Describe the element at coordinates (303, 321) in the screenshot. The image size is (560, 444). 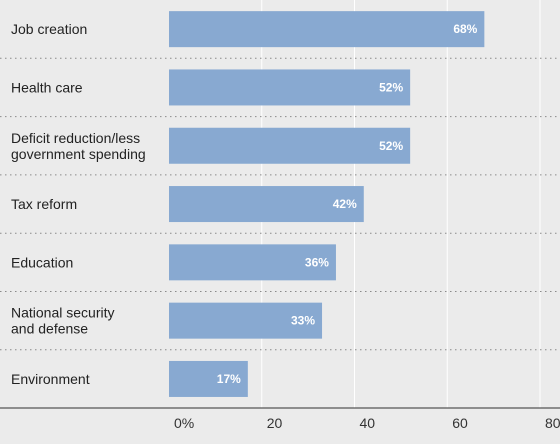
I see `data-label: 33%` at that location.